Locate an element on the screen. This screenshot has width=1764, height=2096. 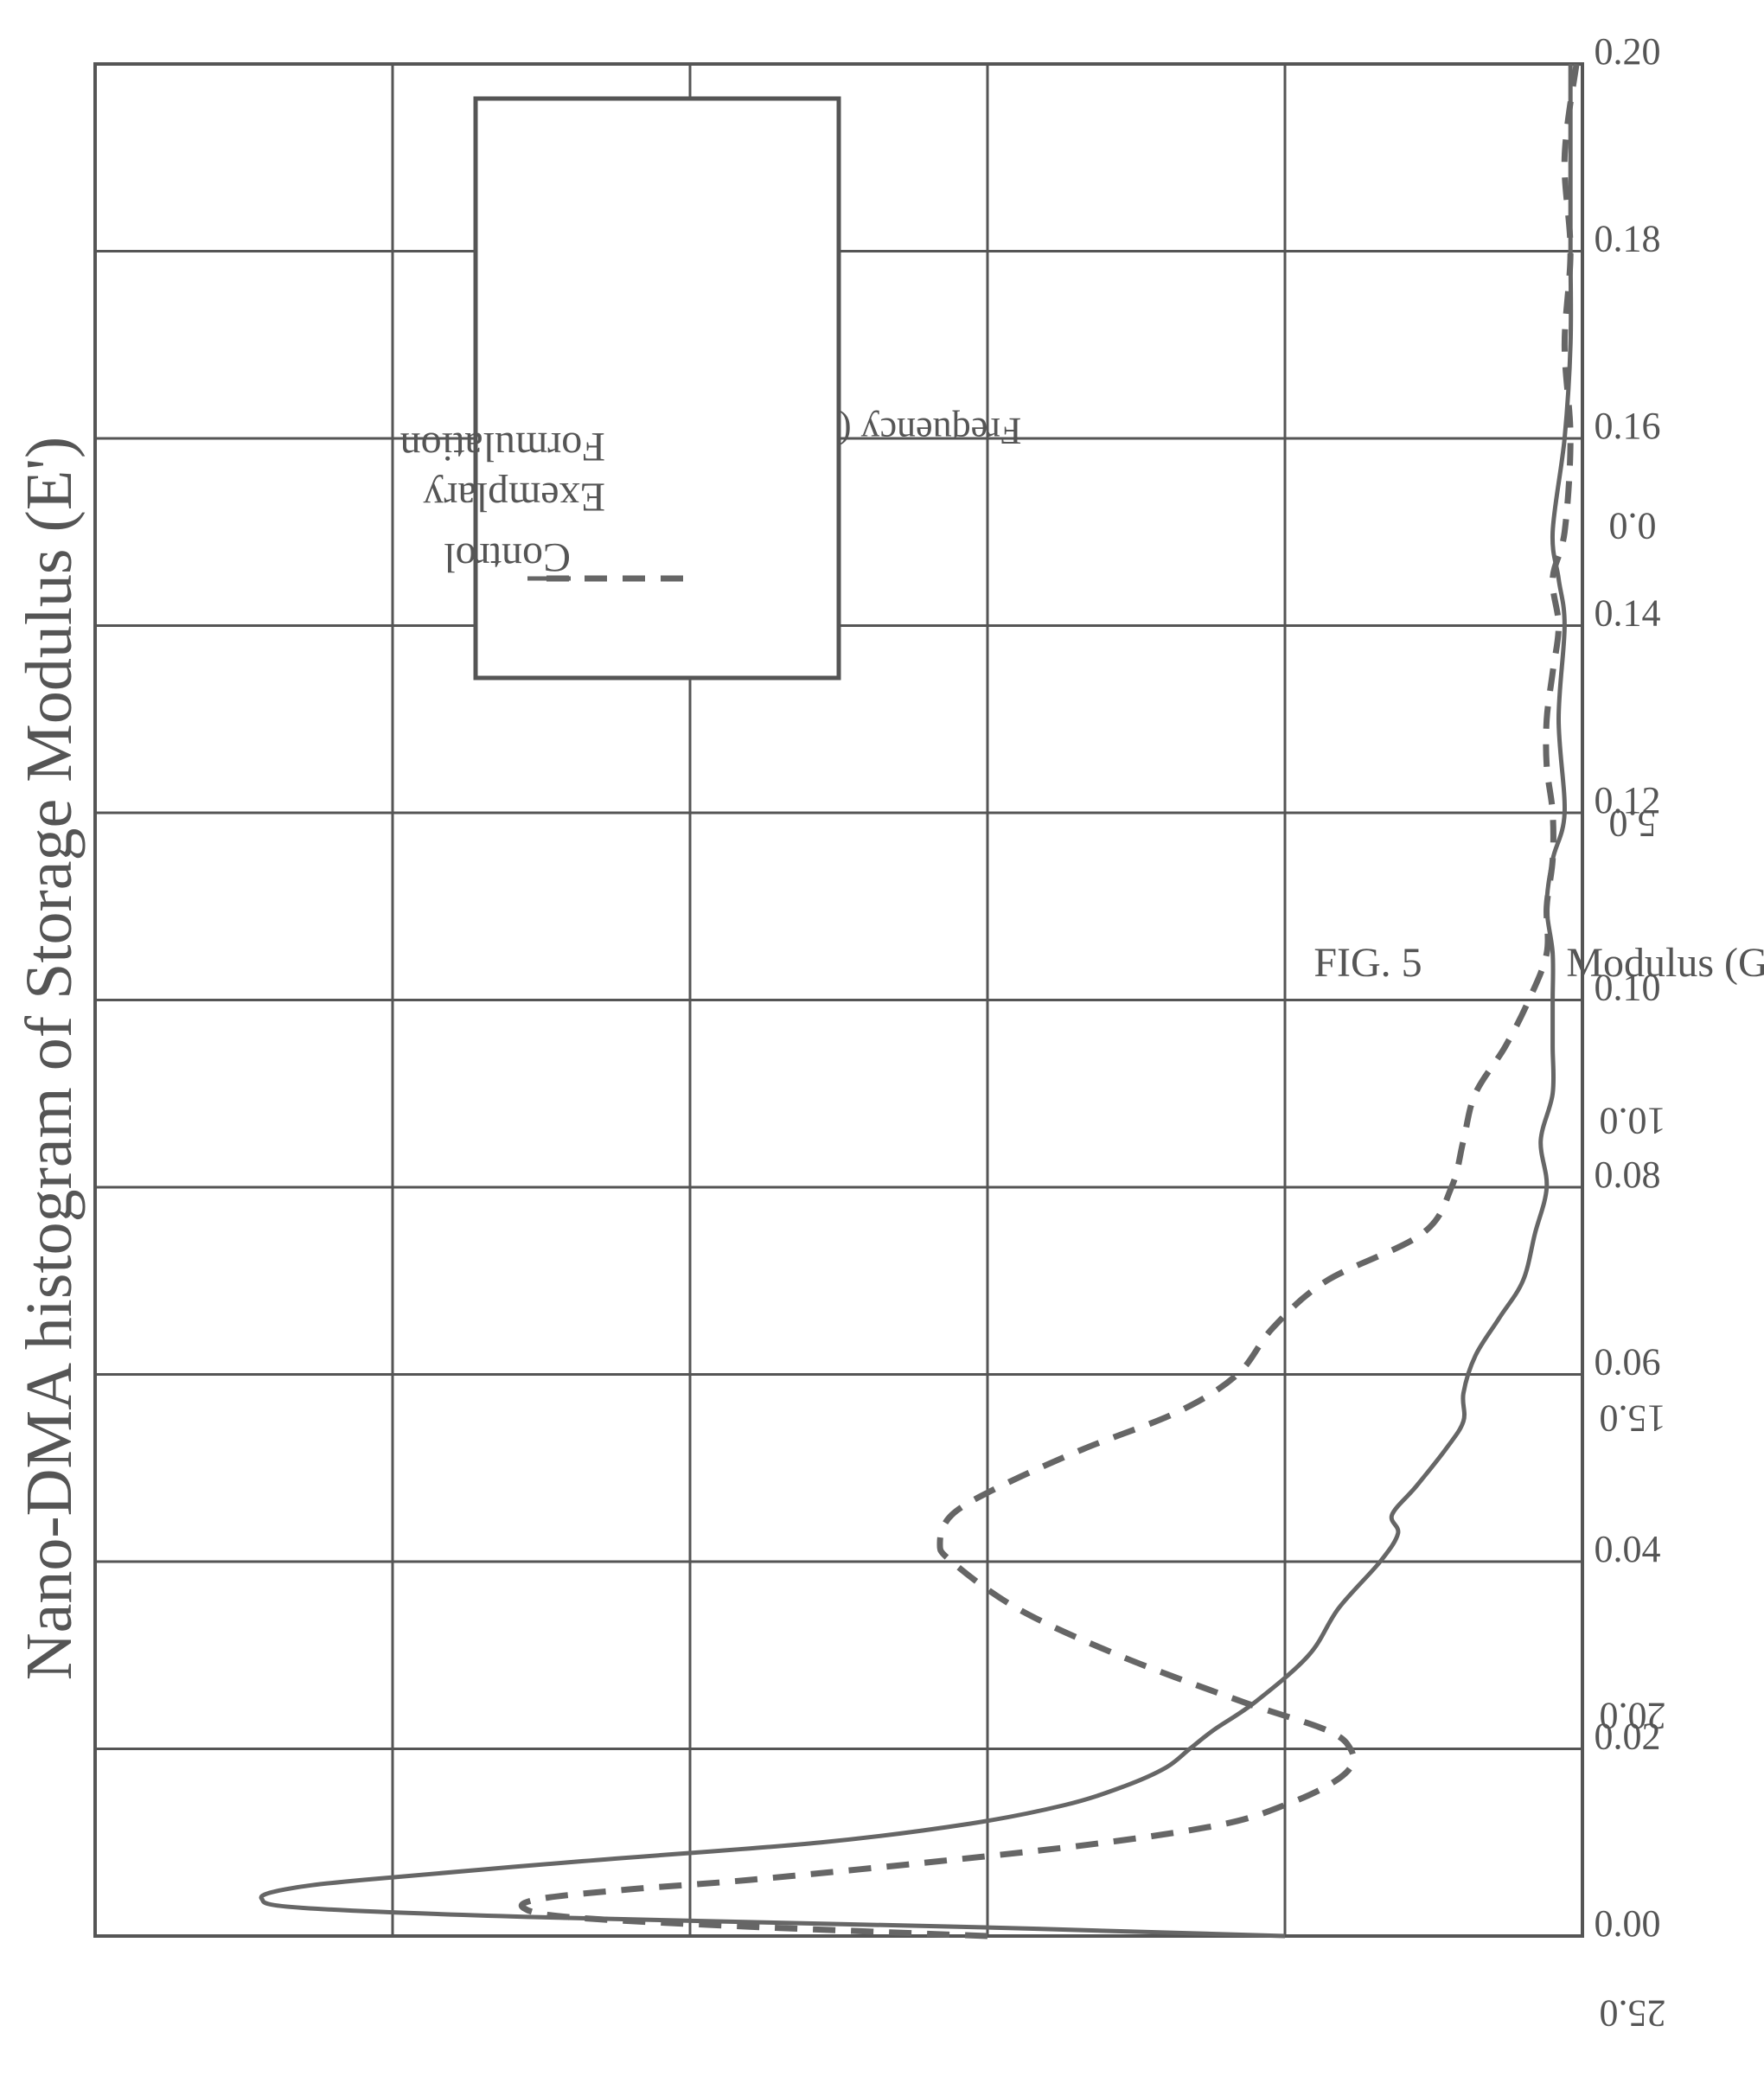
y-tick-labels: 0.0 5.0 10.0 15.0 20.0 25.0 is located at coordinates (1633, 1270).